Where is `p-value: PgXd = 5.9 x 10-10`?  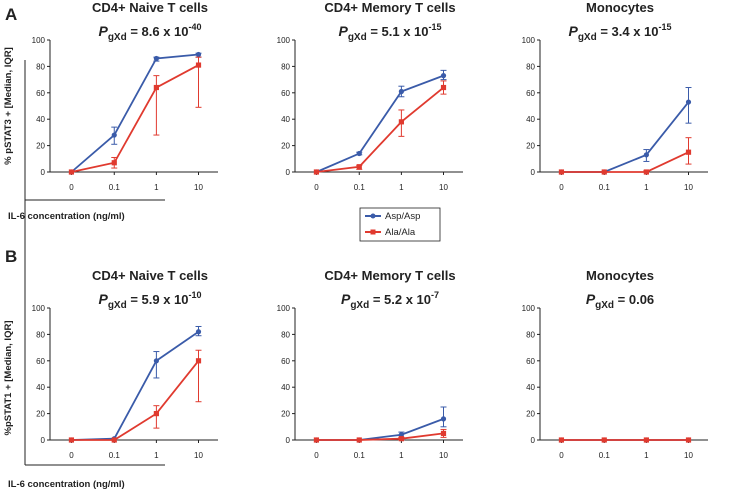
p-value: PgXd = 5.9 x 10-10 is located at coordinates (149, 300).